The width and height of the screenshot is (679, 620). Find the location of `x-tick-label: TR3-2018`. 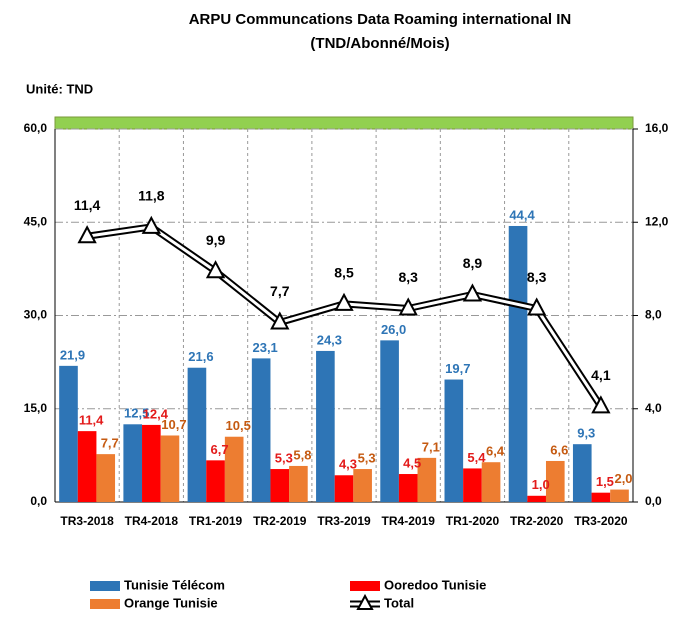

x-tick-label: TR3-2018 is located at coordinates (87, 521).